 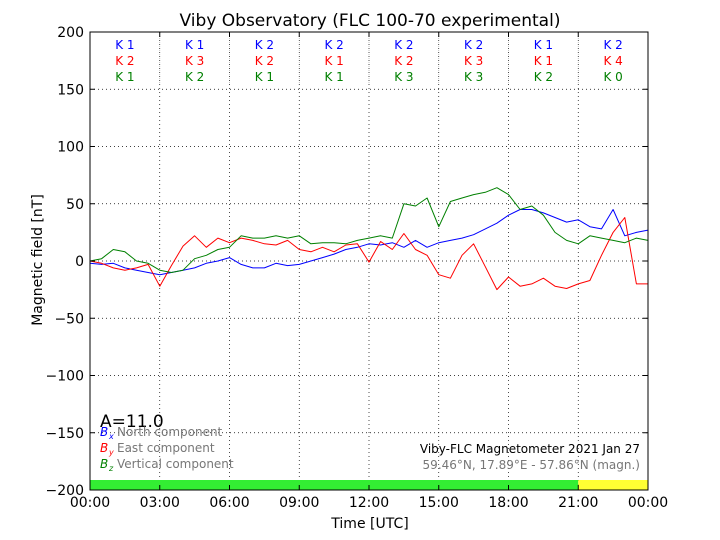 What do you see at coordinates (111, 468) in the screenshot?
I see `legend-symbol-subscript: z` at bounding box center [111, 468].